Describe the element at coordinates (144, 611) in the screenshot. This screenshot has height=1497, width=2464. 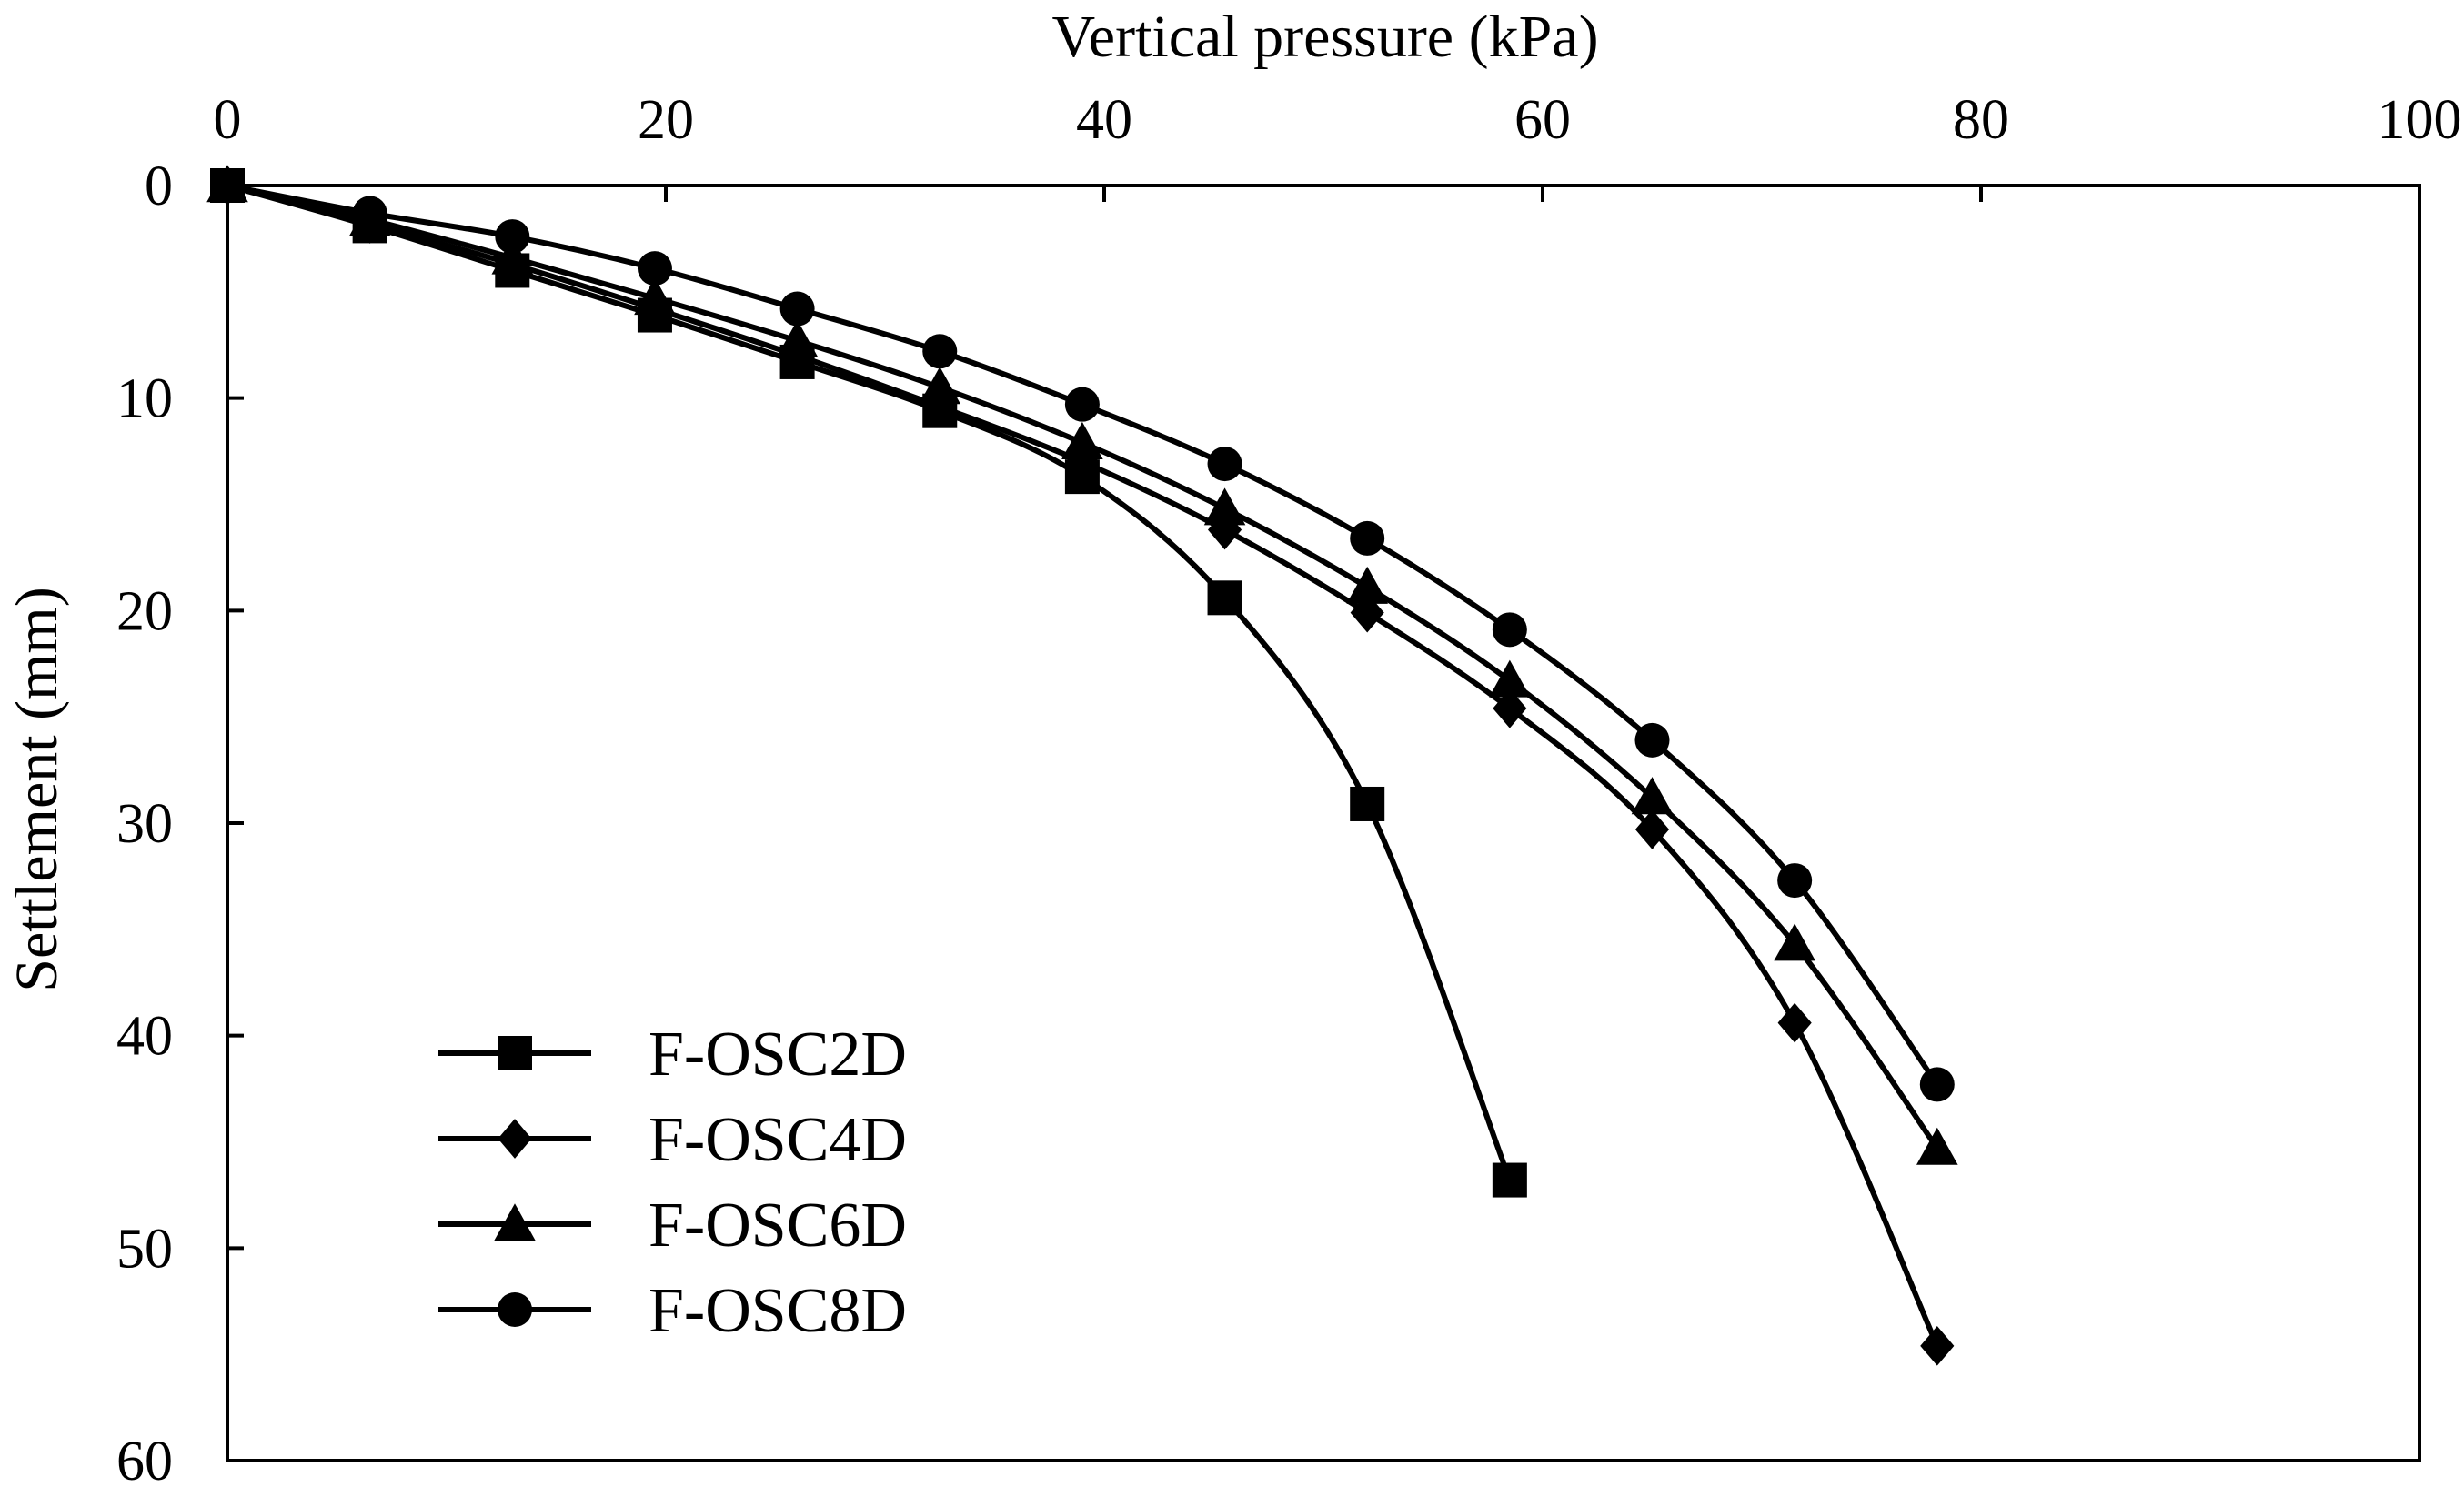
I see `y-tick-label: 20` at that location.